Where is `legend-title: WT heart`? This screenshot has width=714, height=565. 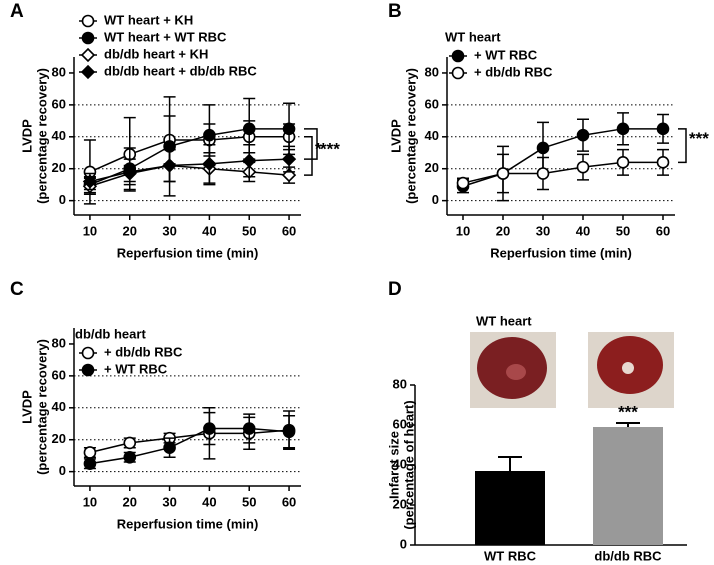 legend-title: WT heart is located at coordinates (473, 36).